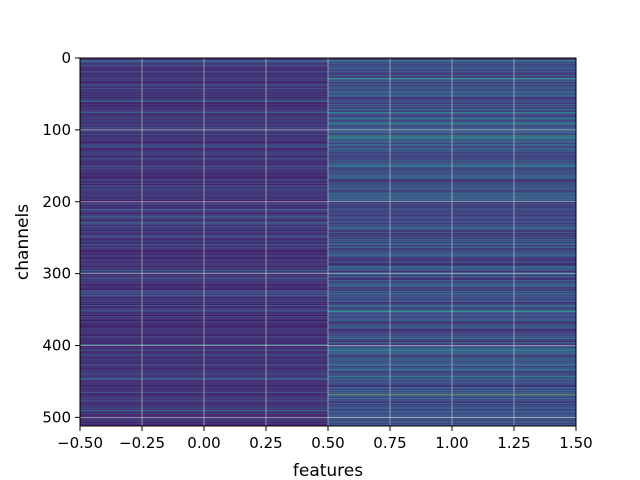 This screenshot has width=640, height=480. I want to click on x-tick-label: −0.50, so click(80, 443).